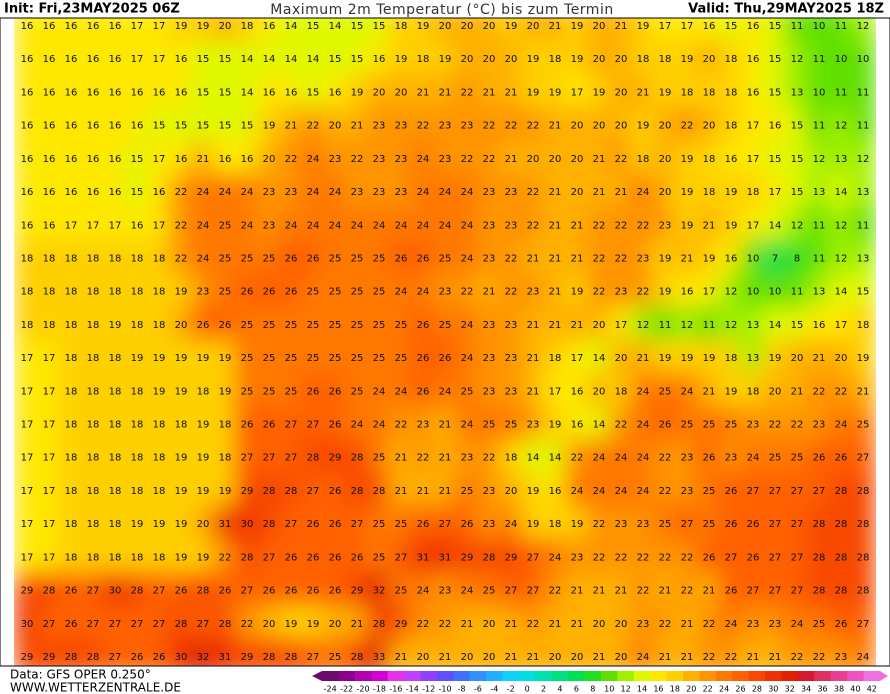  Describe the element at coordinates (797, 258) in the screenshot. I see `temperature-value: 8` at that location.